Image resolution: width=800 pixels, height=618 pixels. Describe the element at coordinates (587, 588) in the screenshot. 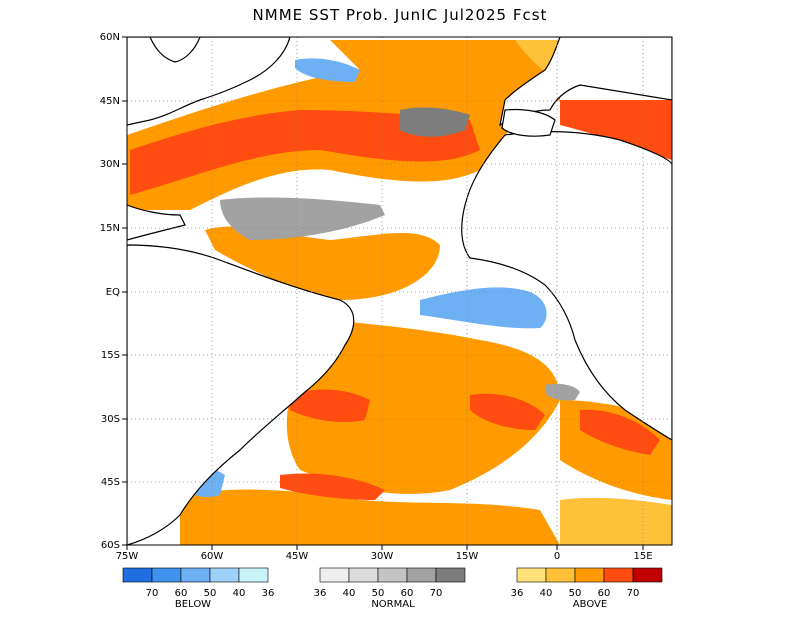

I see `legend-above: 36 40 50 60 70 ABOVE` at that location.